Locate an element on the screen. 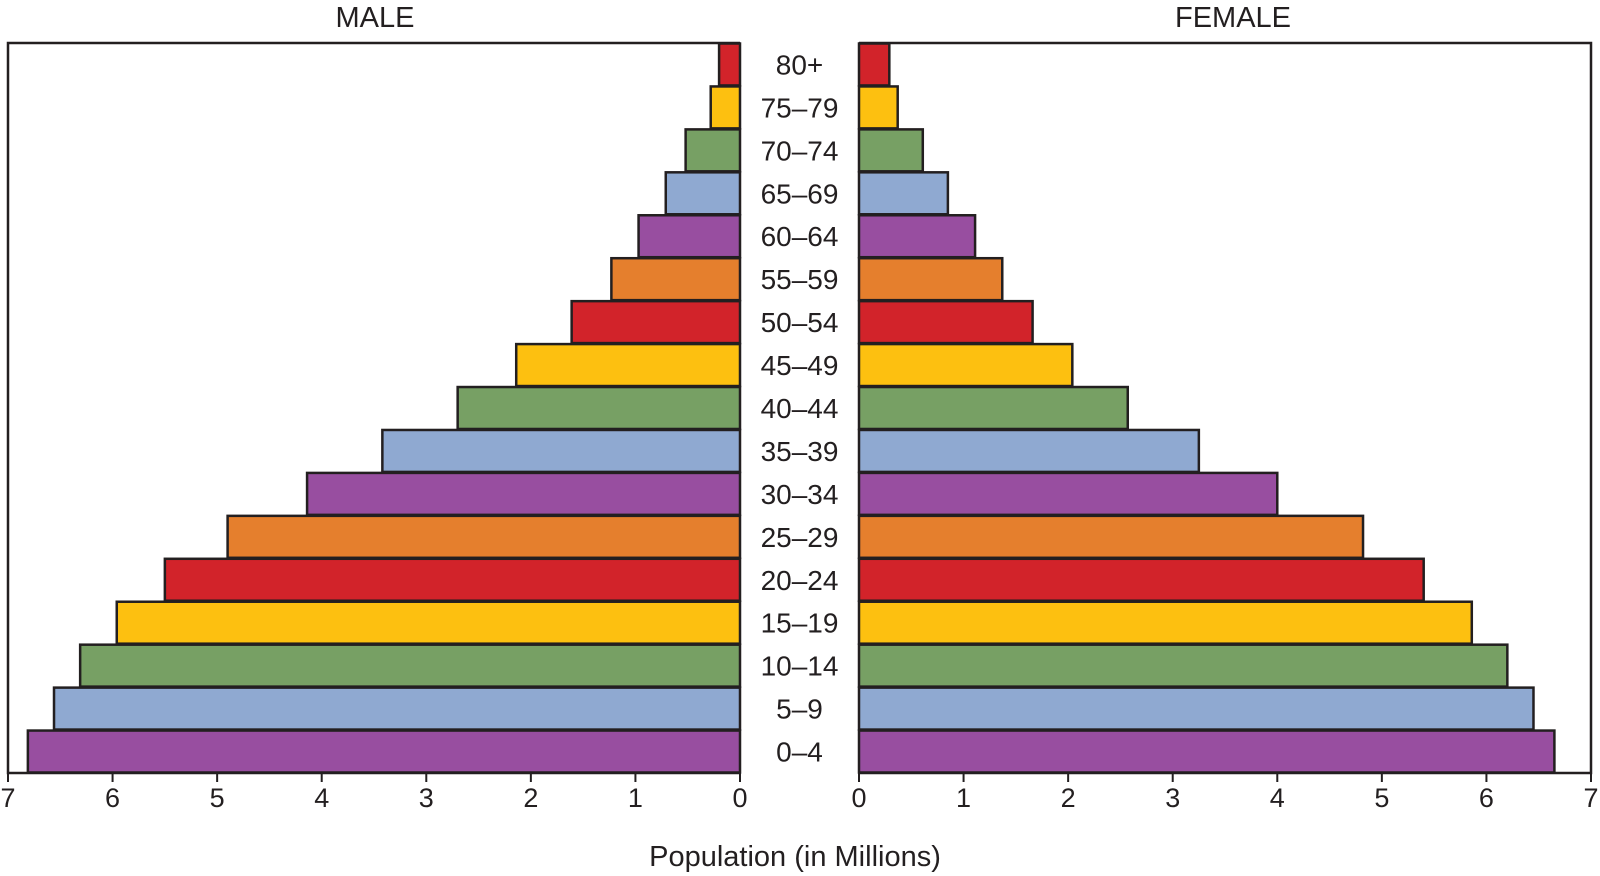  female-ticks-tick-label-5: 5 is located at coordinates (1381, 798).